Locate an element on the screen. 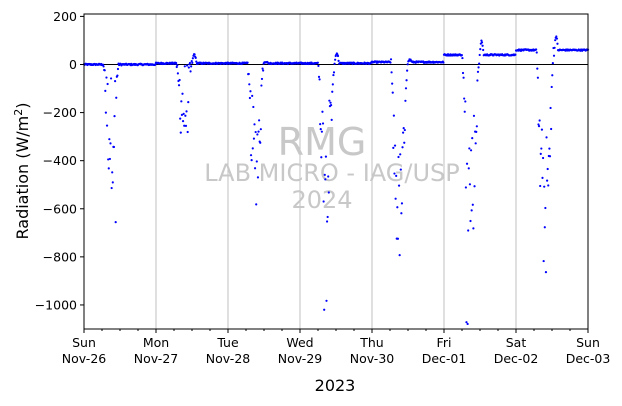  x-tick-label-day: Sun is located at coordinates (588, 342).